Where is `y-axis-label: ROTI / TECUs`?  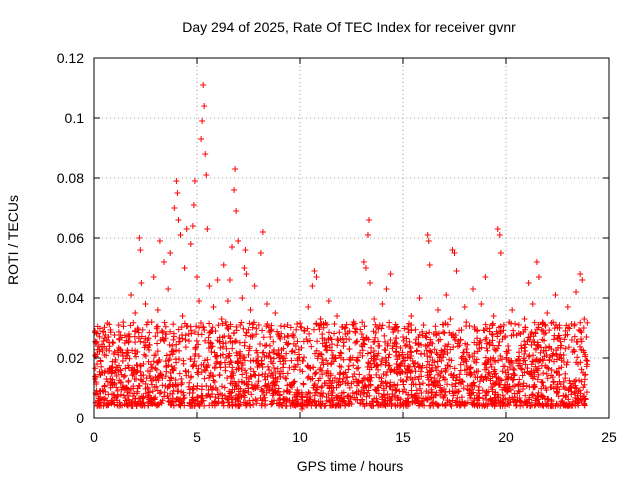
y-axis-label: ROTI / TECUs is located at coordinates (13, 240).